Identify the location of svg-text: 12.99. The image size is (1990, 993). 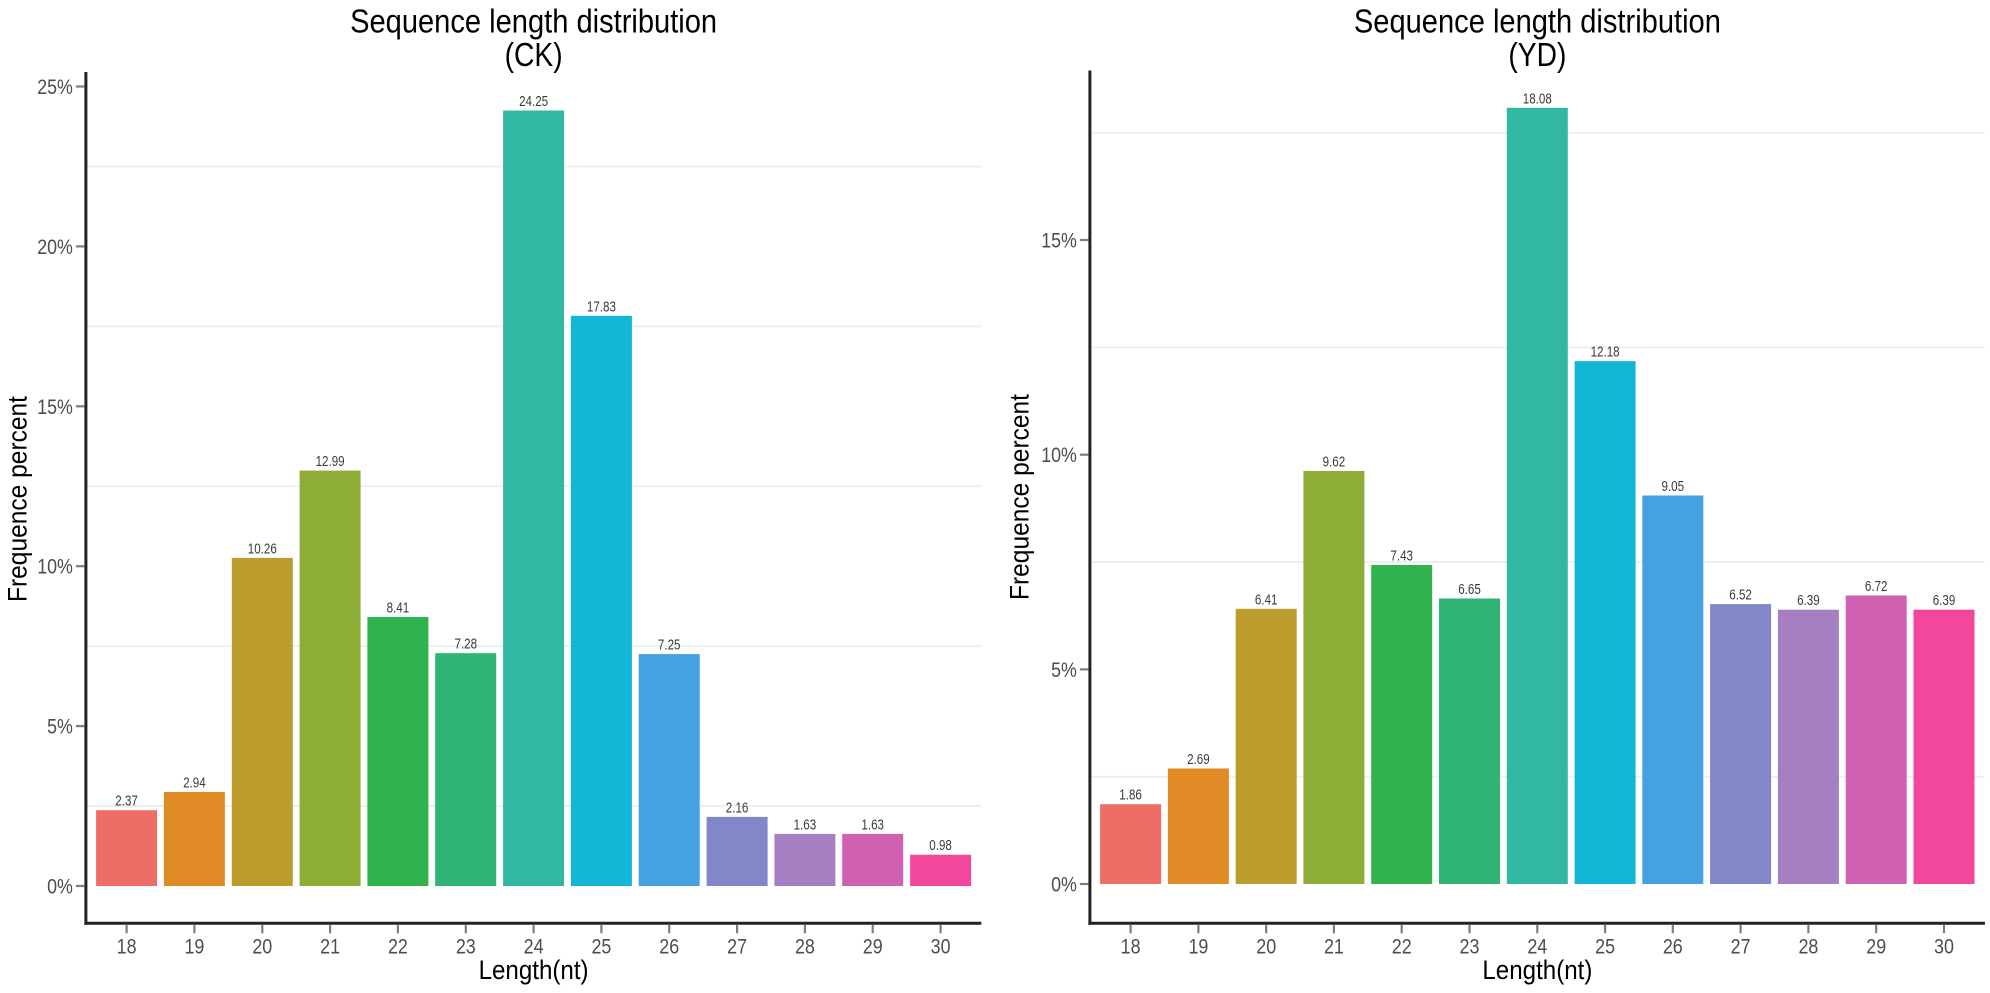
(330, 462).